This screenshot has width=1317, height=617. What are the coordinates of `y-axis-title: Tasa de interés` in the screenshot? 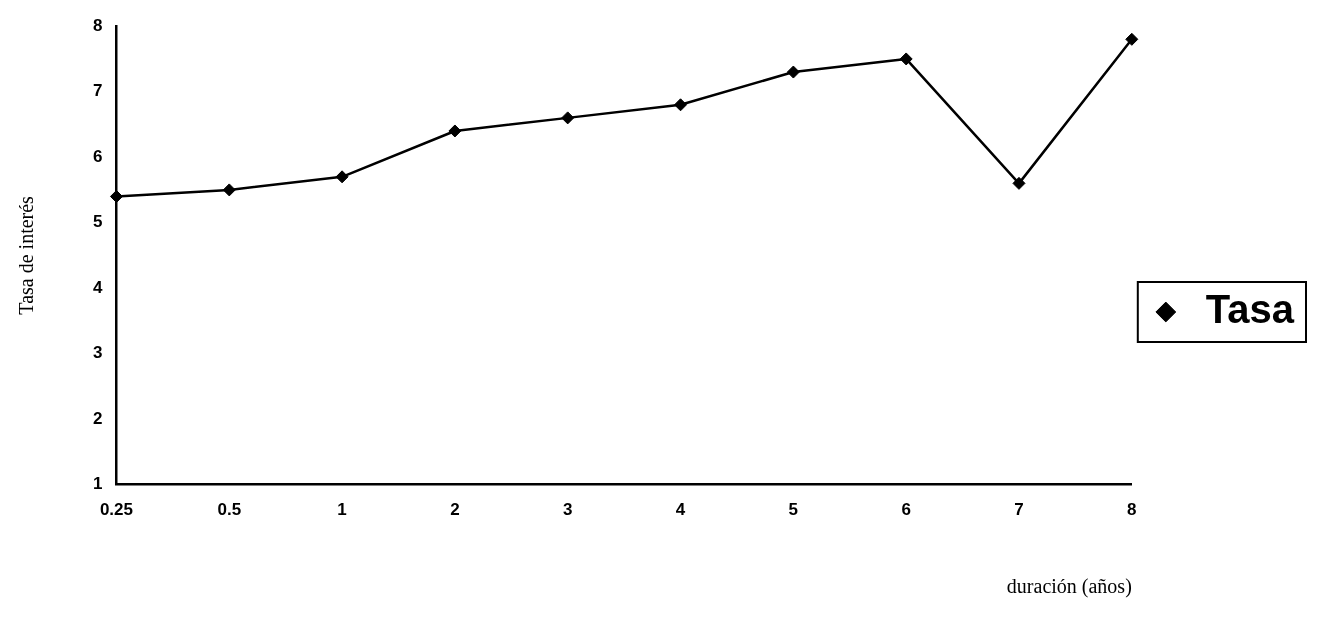 It's located at (26, 255).